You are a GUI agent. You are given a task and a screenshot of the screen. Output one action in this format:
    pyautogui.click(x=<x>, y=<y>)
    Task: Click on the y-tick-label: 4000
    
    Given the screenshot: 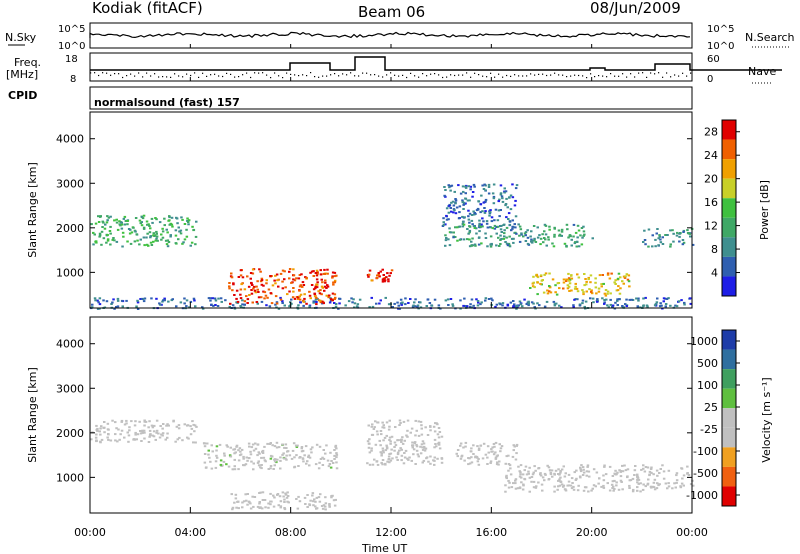 What is the action you would take?
    pyautogui.click(x=70, y=344)
    